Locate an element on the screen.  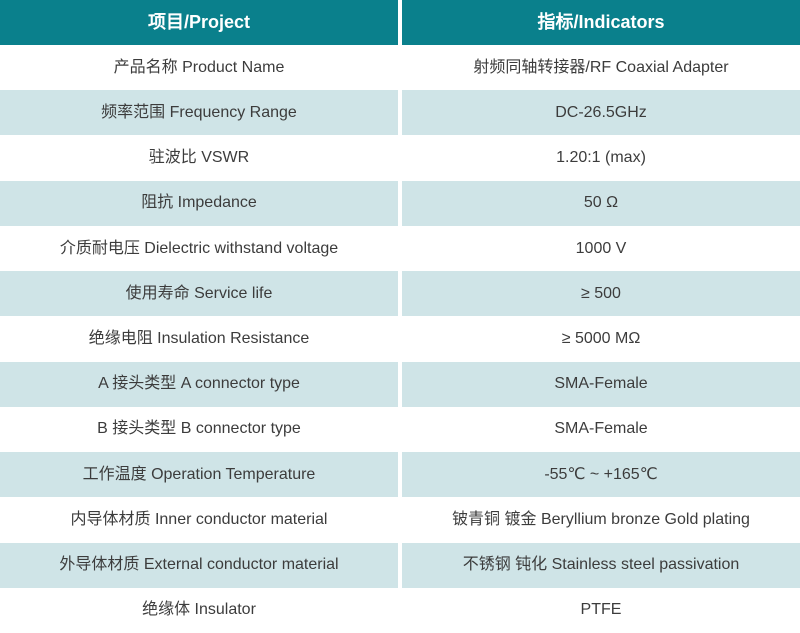
table-row-impedance: 阻抗 Impedance 50 Ω is located at coordinates (400, 203).